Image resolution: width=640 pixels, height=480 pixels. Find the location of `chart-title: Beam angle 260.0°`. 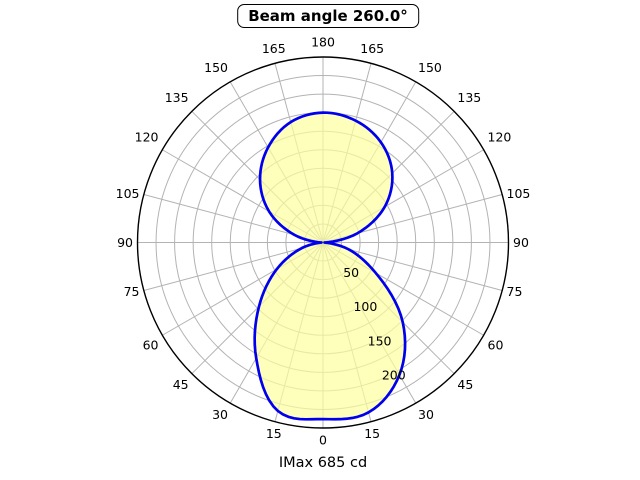

chart-title: Beam angle 260.0° is located at coordinates (328, 16).